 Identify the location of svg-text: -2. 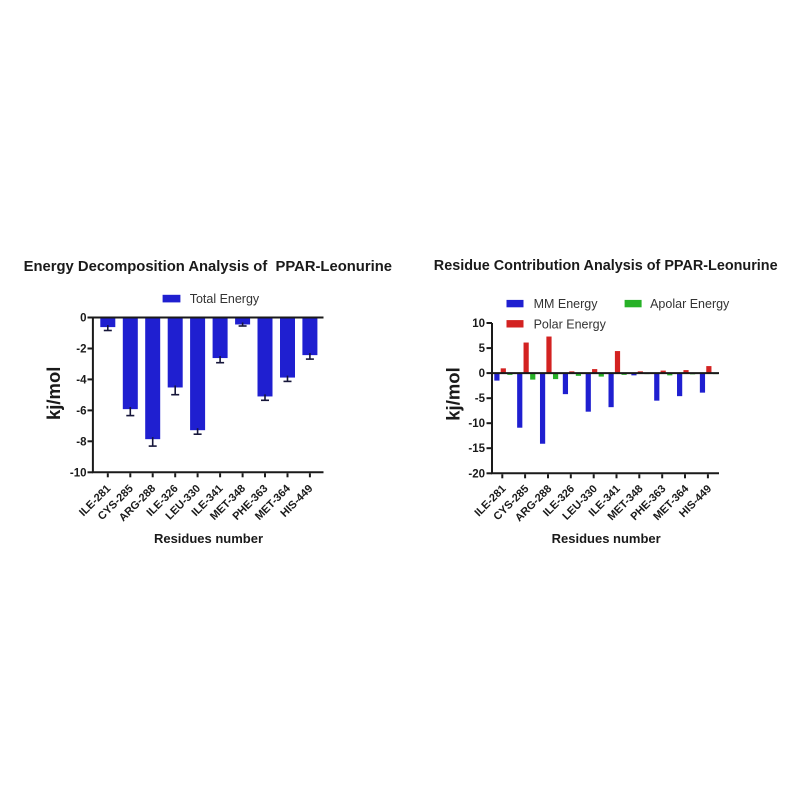
(81, 350).